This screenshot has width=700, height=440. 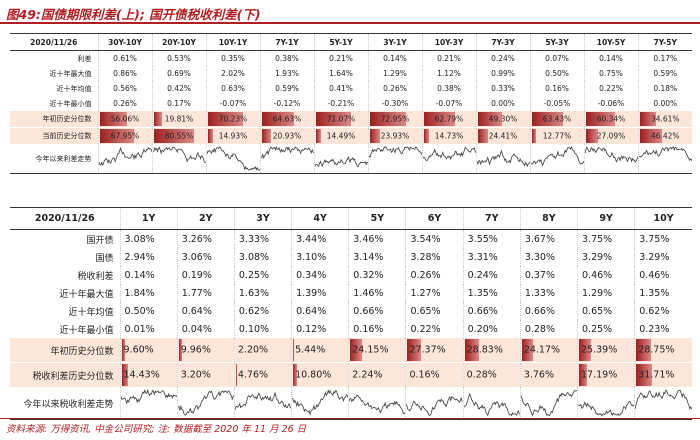 I want to click on percentile-value: 56.06%, so click(x=125, y=119).